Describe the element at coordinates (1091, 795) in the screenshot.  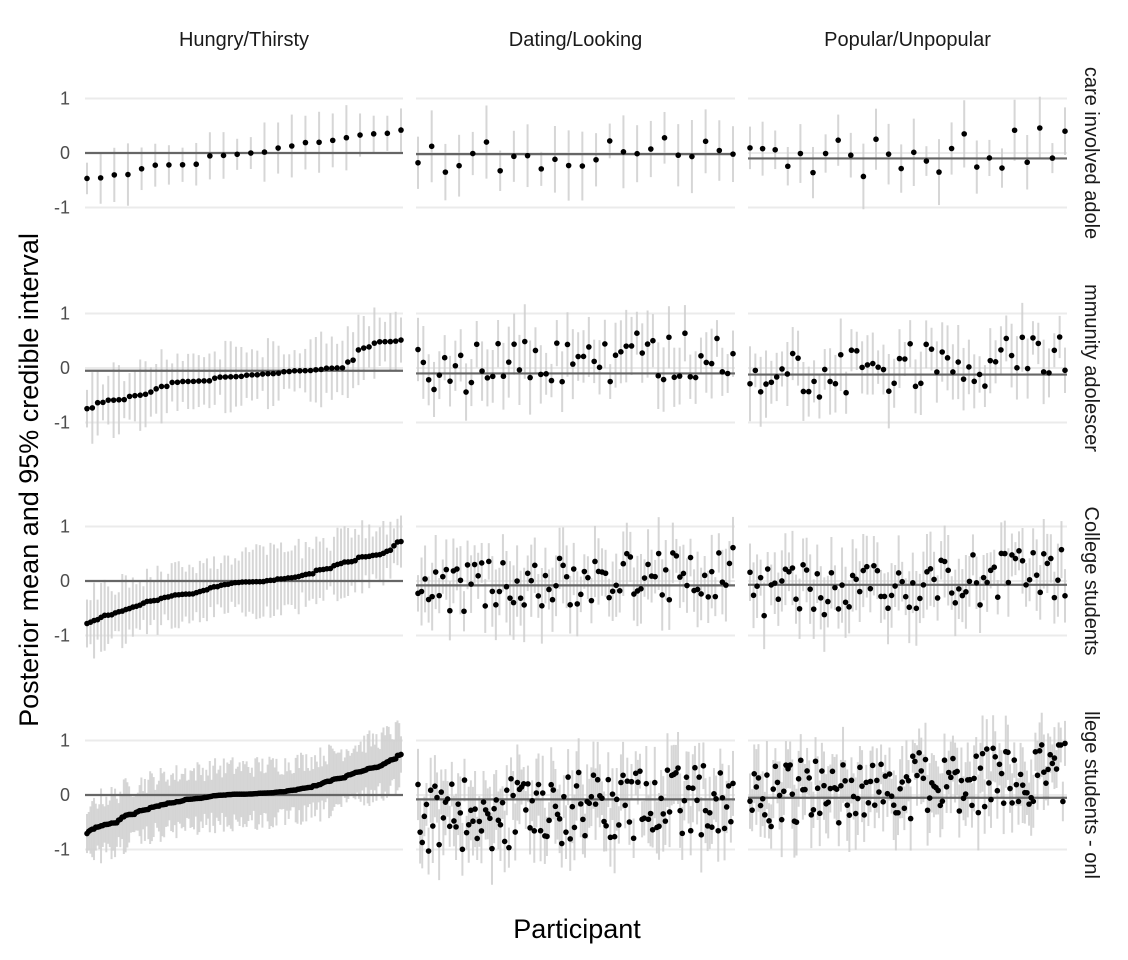
I see `row-strip-label: llege students - onl` at that location.